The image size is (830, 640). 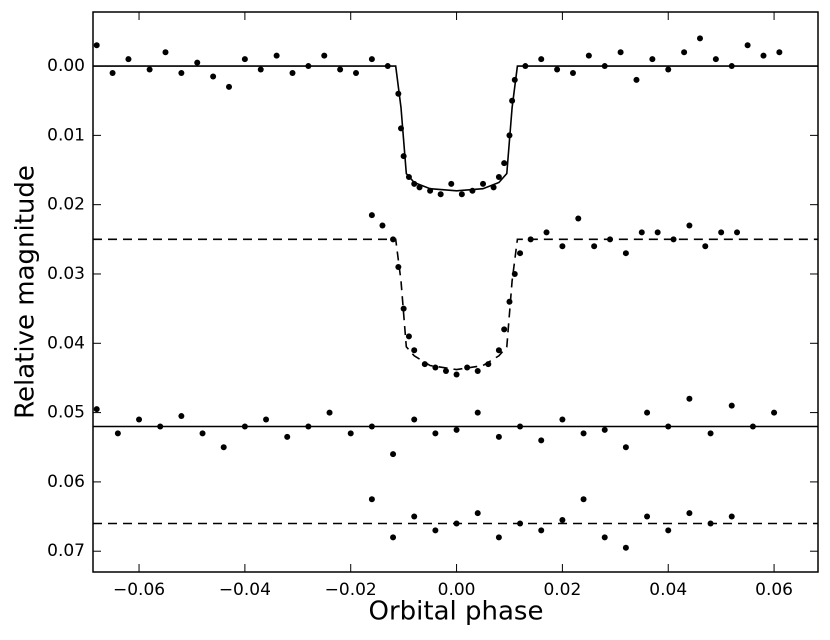 I want to click on y-tick-label: 0.00, so click(x=66, y=66).